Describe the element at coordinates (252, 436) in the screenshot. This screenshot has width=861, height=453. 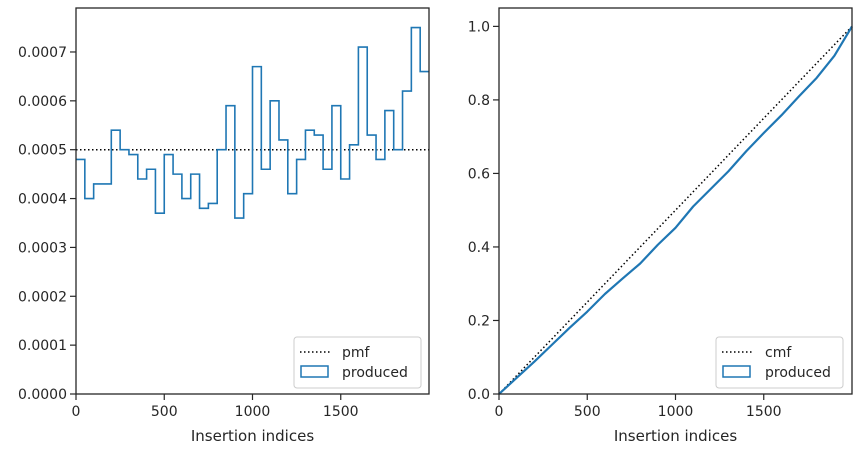
I see `pmf-x-axis-label: Insertion indices` at that location.